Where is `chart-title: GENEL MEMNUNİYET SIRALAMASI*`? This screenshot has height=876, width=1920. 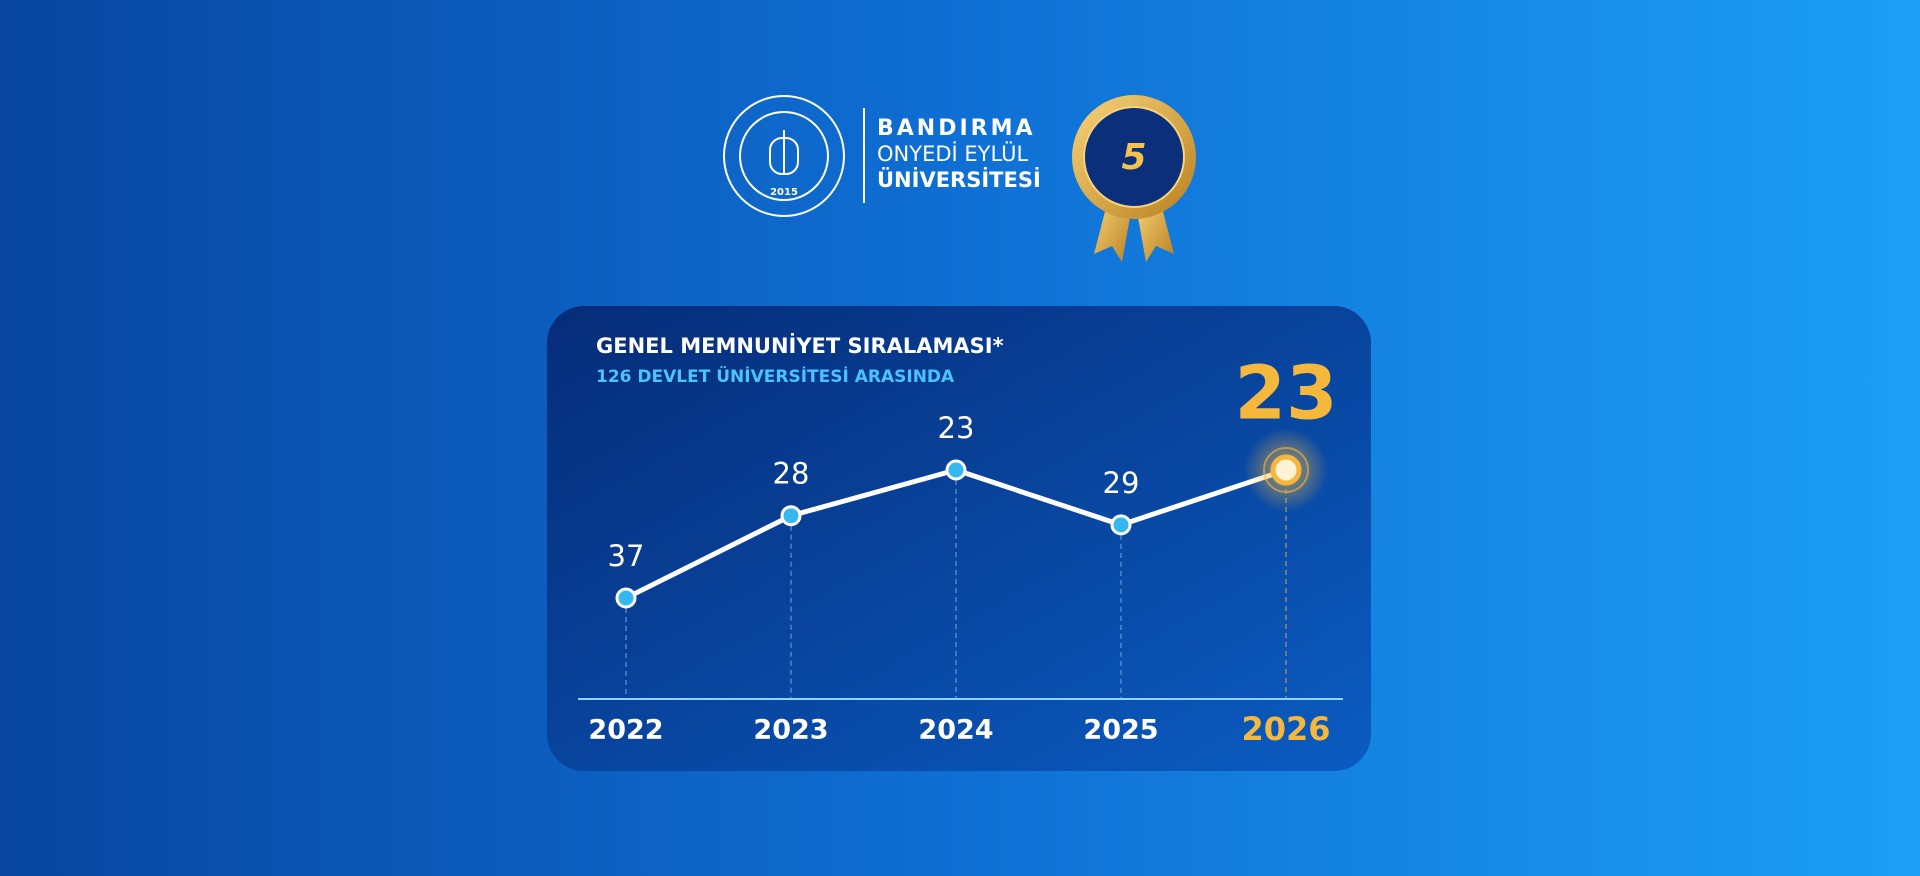
chart-title: GENEL MEMNUNİYET SIRALAMASI* is located at coordinates (800, 345).